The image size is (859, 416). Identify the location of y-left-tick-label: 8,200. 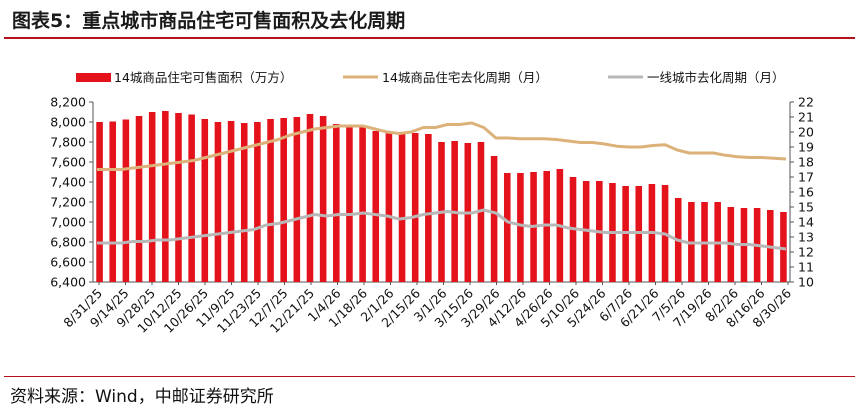
(68, 102).